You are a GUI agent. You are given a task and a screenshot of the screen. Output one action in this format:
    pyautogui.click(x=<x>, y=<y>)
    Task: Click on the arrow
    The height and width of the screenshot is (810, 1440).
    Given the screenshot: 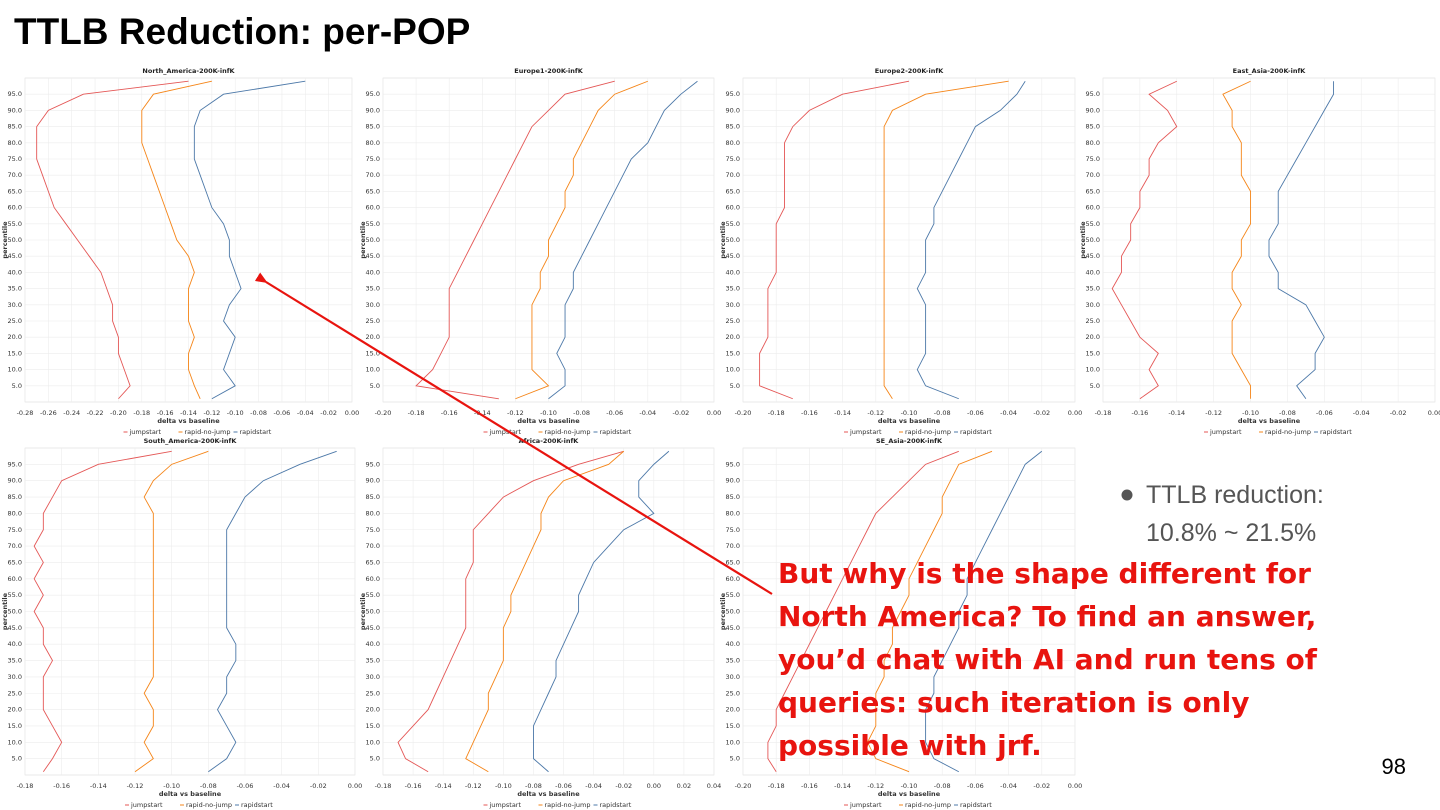 What is the action you would take?
    pyautogui.click(x=513, y=433)
    